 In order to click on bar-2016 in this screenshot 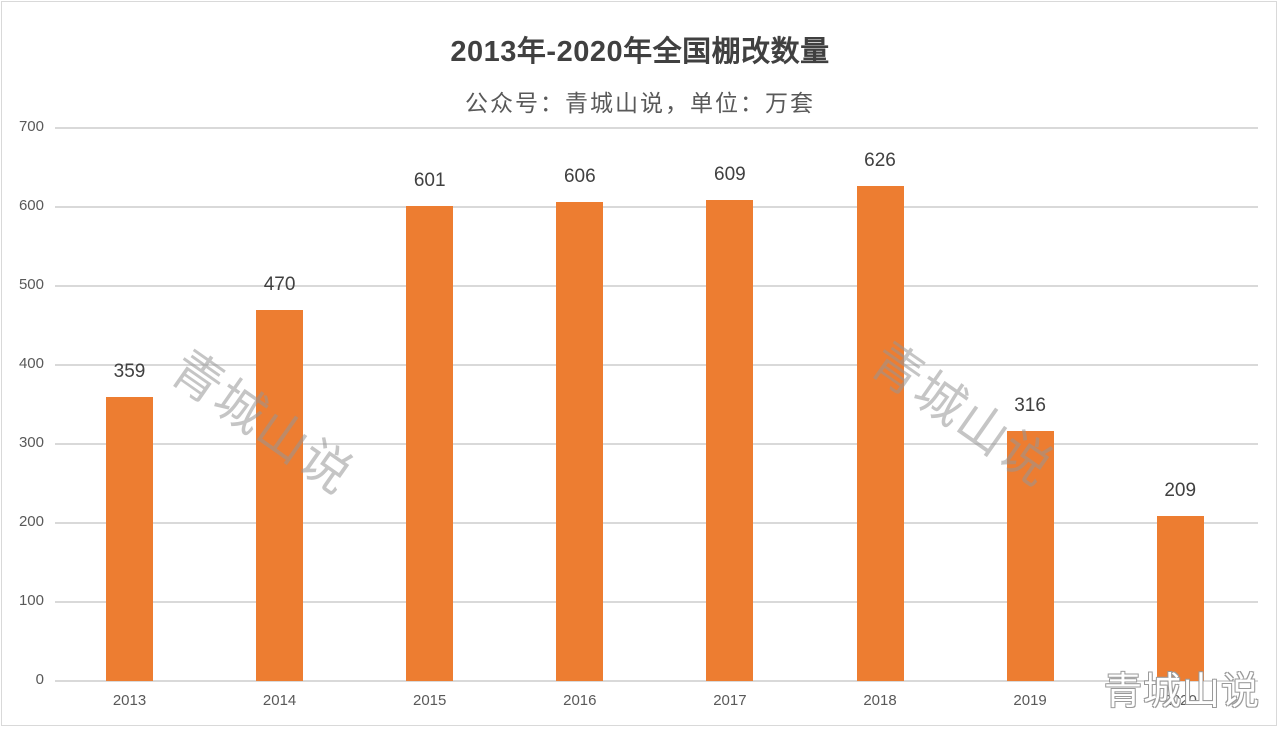, I will do `click(580, 441)`.